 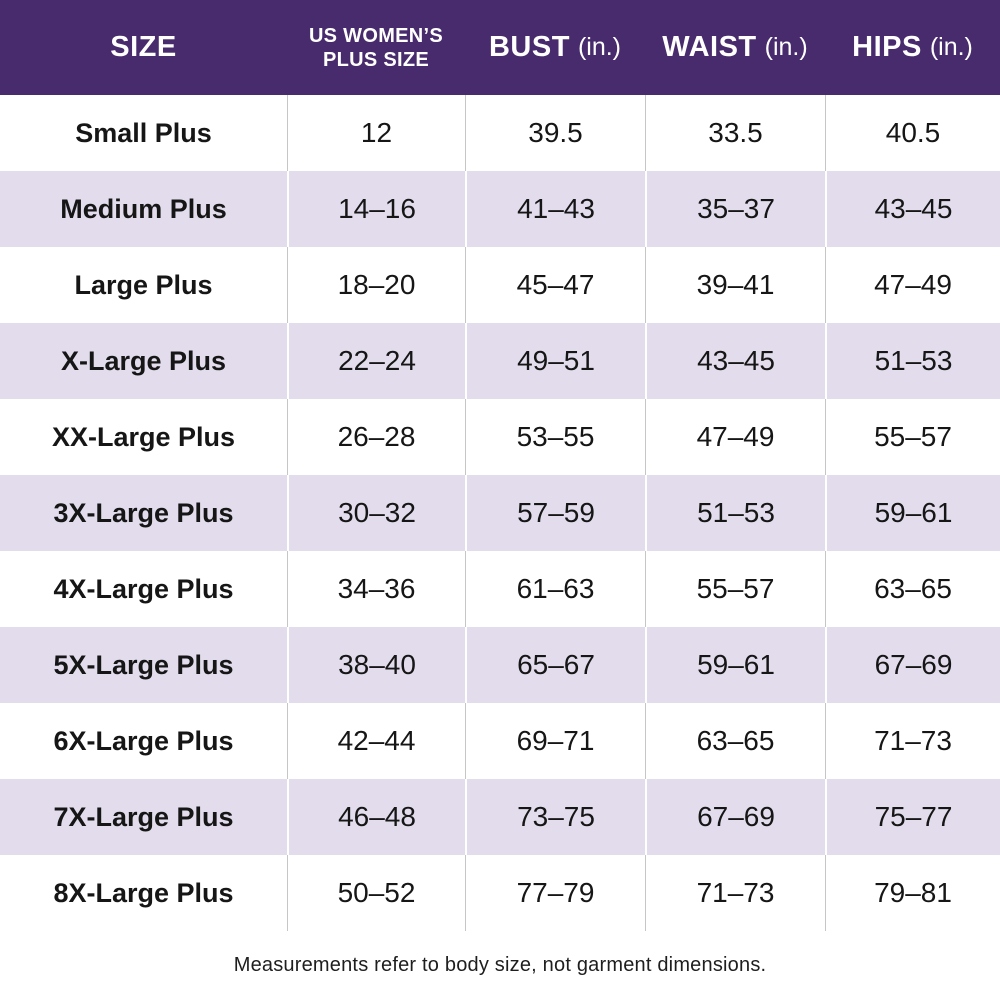 What do you see at coordinates (555, 893) in the screenshot?
I see `cell-bust: 77–79` at bounding box center [555, 893].